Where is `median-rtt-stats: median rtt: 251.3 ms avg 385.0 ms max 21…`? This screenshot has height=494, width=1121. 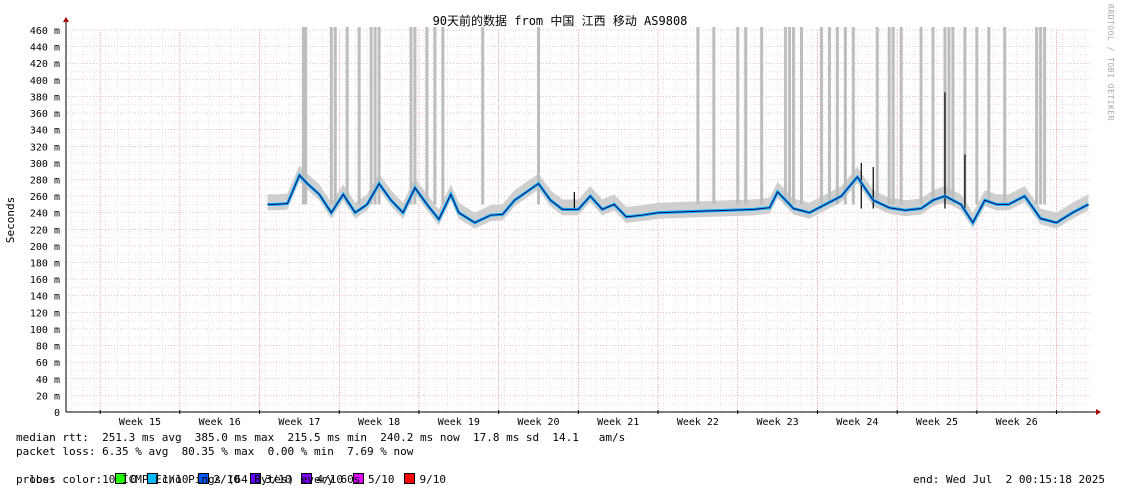 median-rtt-stats: median rtt: 251.3 ms avg 385.0 ms max 21… is located at coordinates (321, 437).